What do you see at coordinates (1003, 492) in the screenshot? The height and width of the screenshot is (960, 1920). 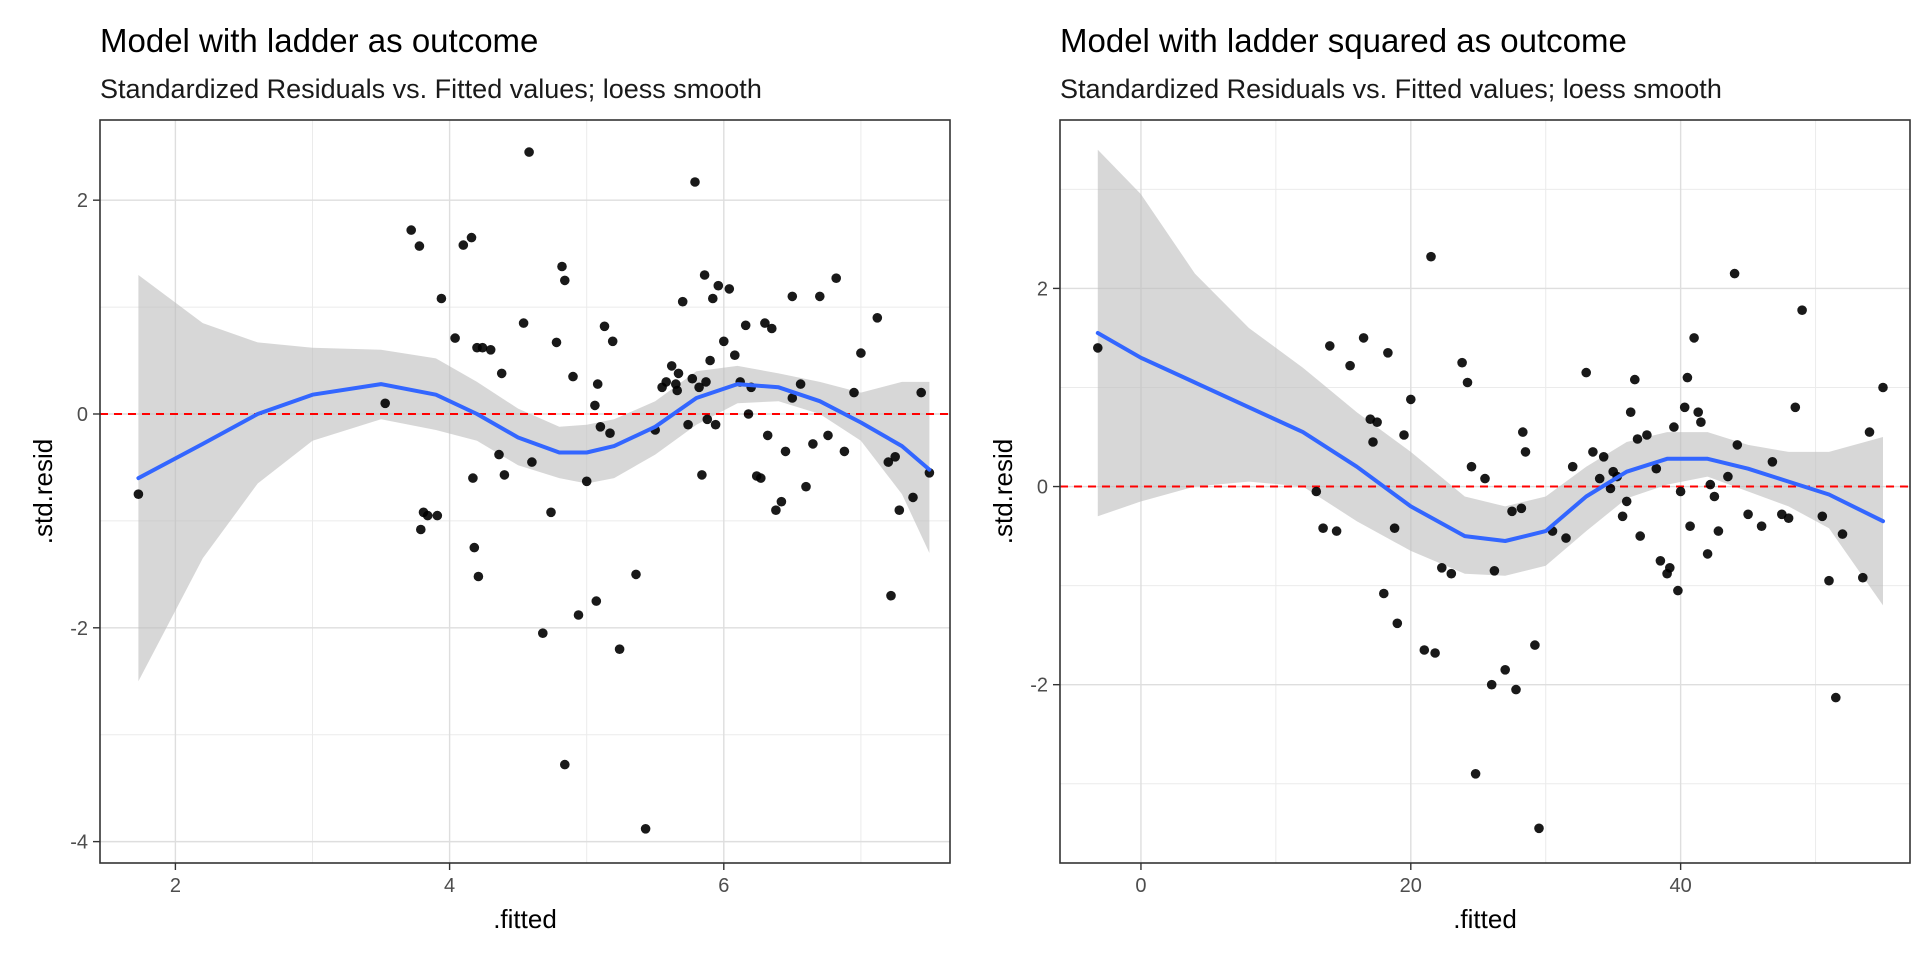 I see `y-axis-title: .std.resid` at bounding box center [1003, 492].